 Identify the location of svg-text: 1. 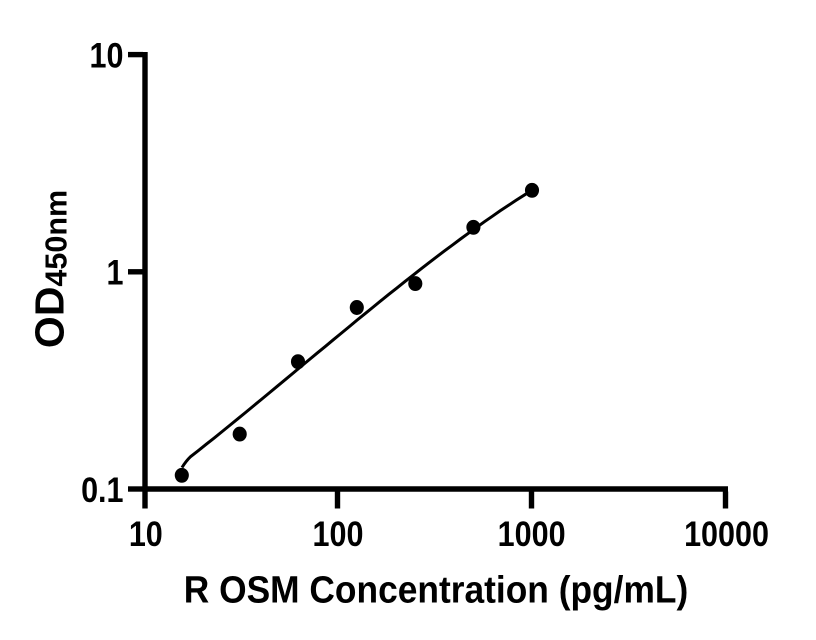
(115, 273).